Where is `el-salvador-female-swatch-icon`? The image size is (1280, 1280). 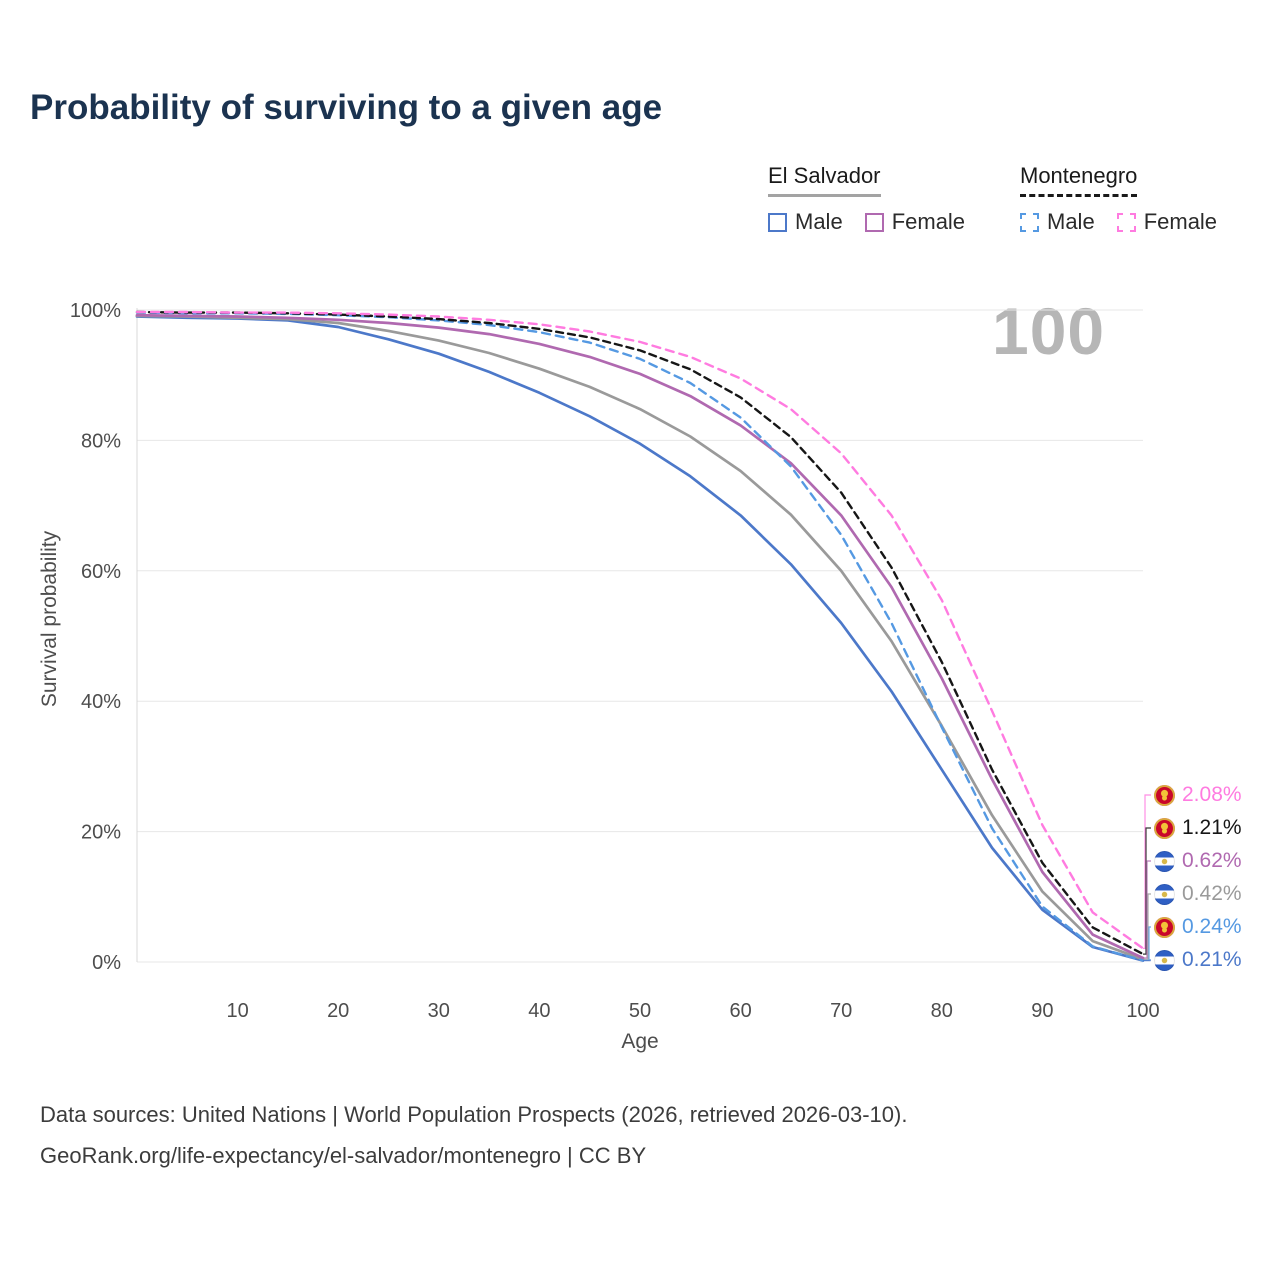
el-salvador-female-swatch-icon is located at coordinates (874, 222).